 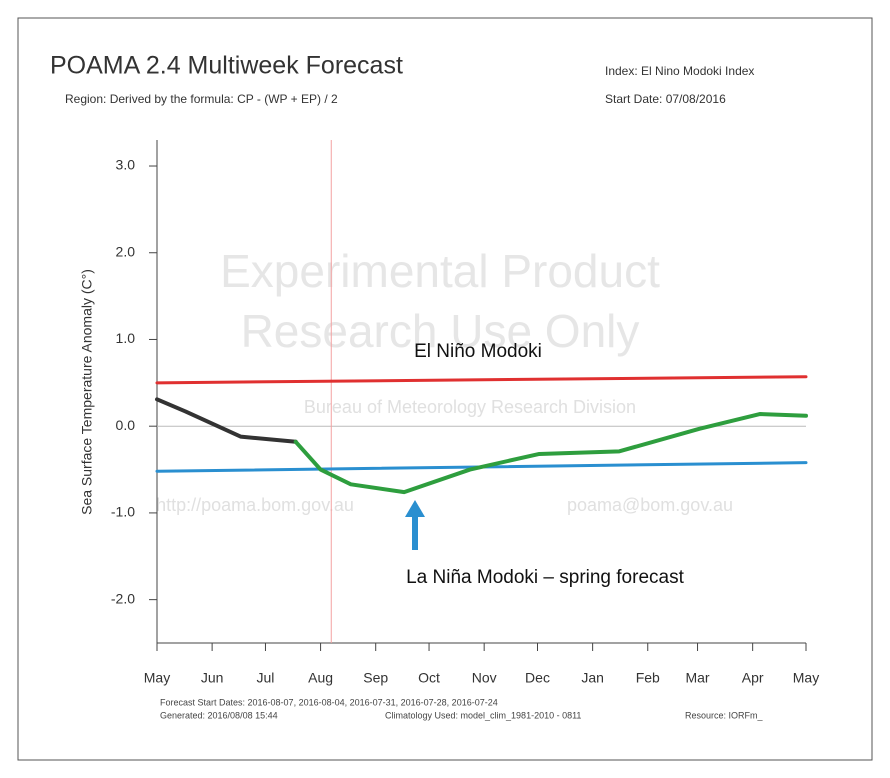 I want to click on x-tick-label: Apr, so click(x=753, y=678).